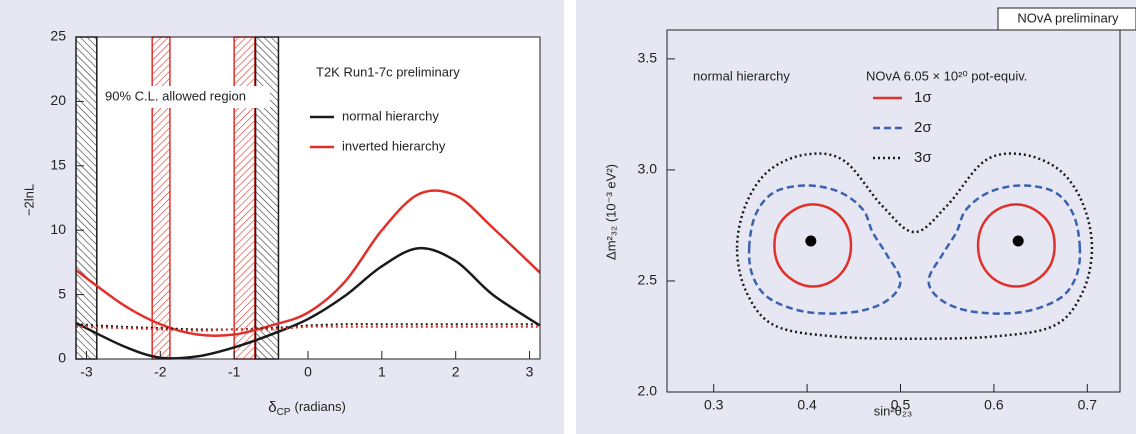  I want to click on legend-label: 3σ, so click(923, 157).